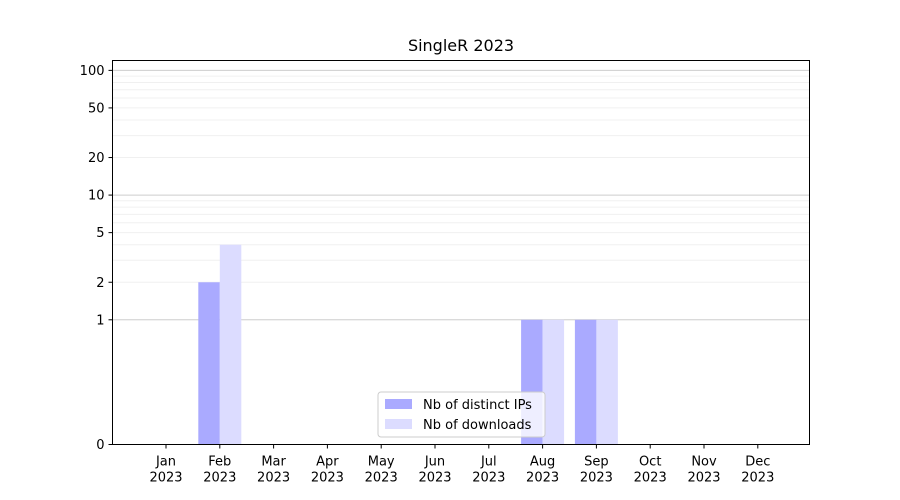  What do you see at coordinates (96, 158) in the screenshot?
I see `y-tick-label: 20` at bounding box center [96, 158].